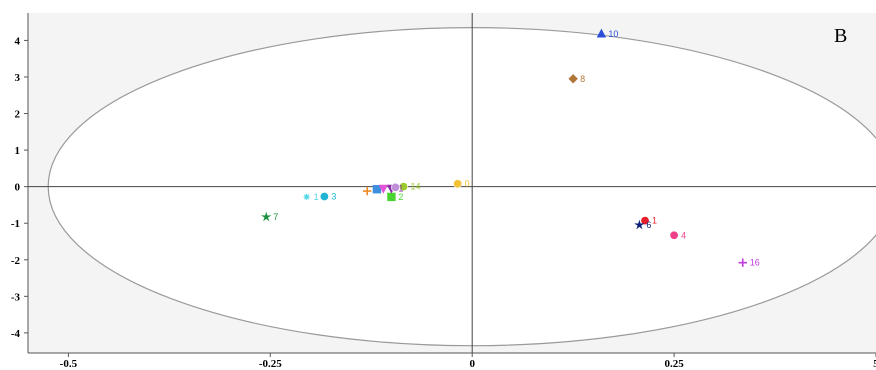  I want to click on point-label: 6, so click(648, 225).